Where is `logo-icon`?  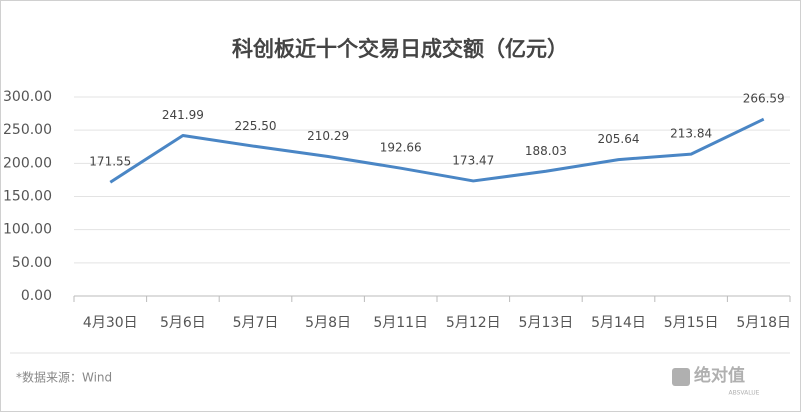
logo-icon is located at coordinates (681, 377).